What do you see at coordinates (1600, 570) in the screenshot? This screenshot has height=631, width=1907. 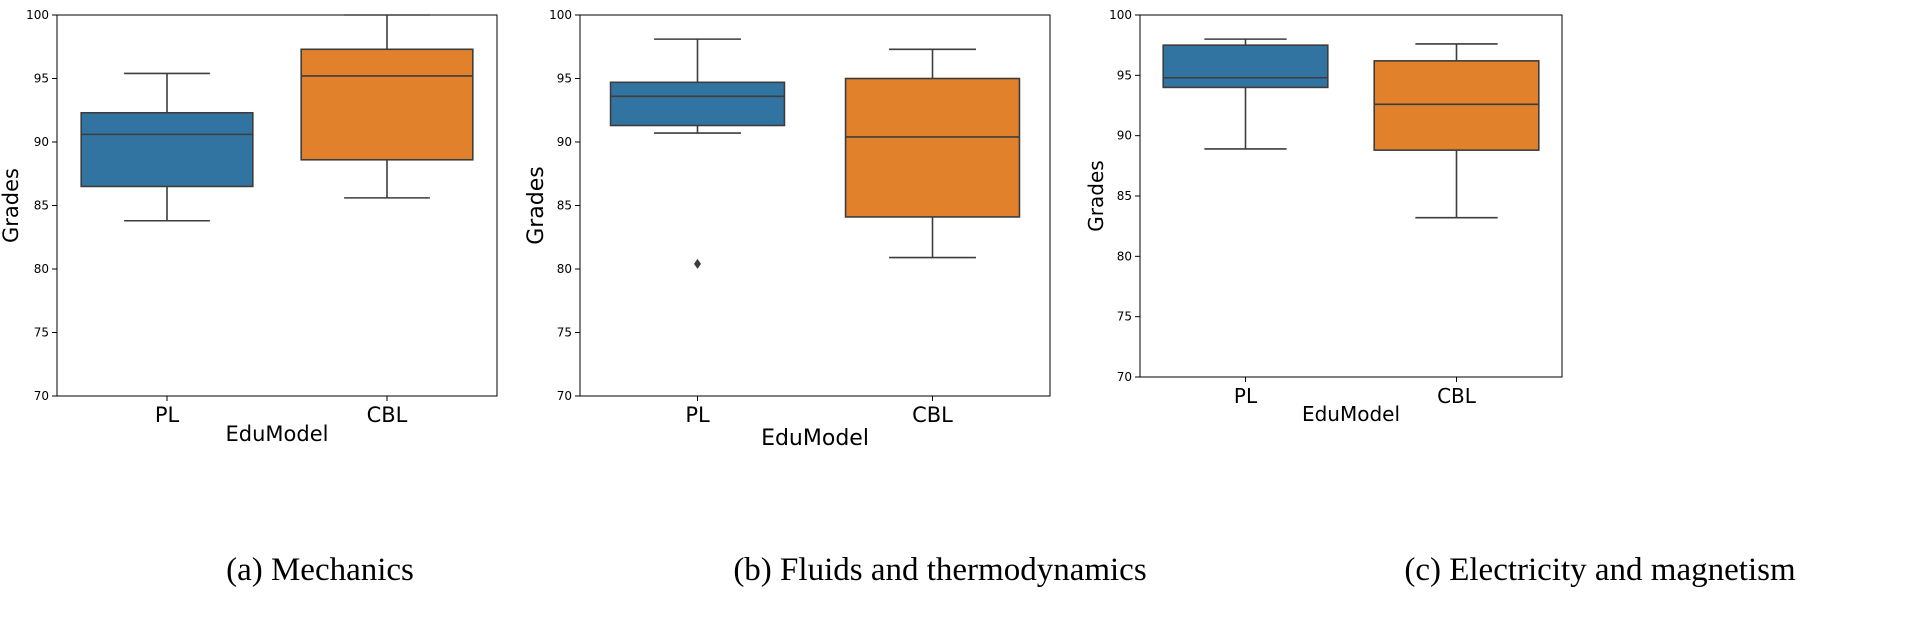 I see `caption-electricity-magnetism: (c) Electricity and magnetism` at bounding box center [1600, 570].